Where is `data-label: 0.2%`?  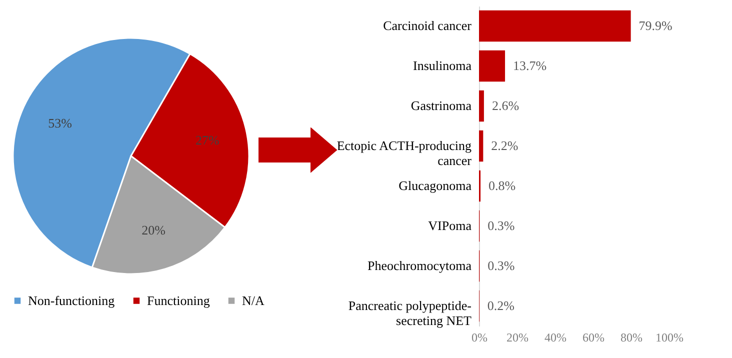
data-label: 0.2% is located at coordinates (501, 305).